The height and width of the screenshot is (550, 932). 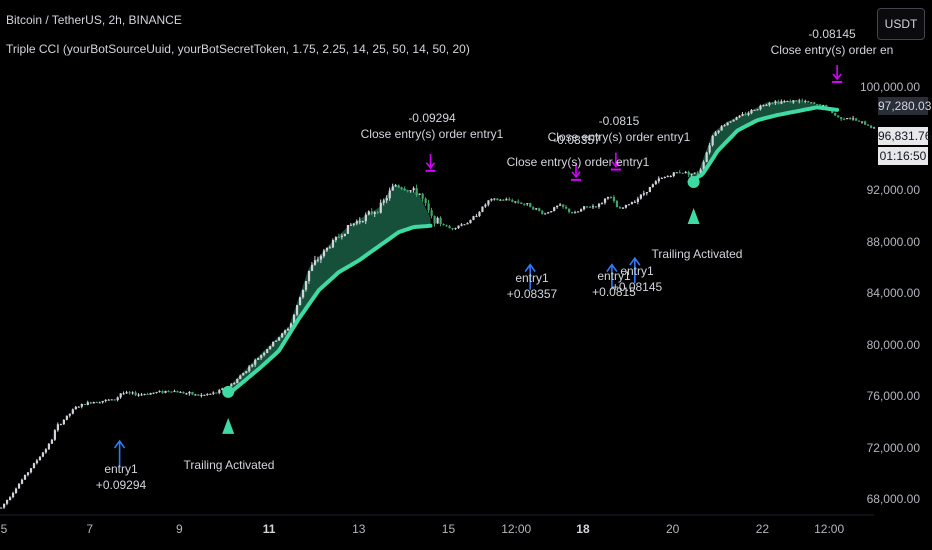 I want to click on annotation-text: entry1, so click(x=532, y=278).